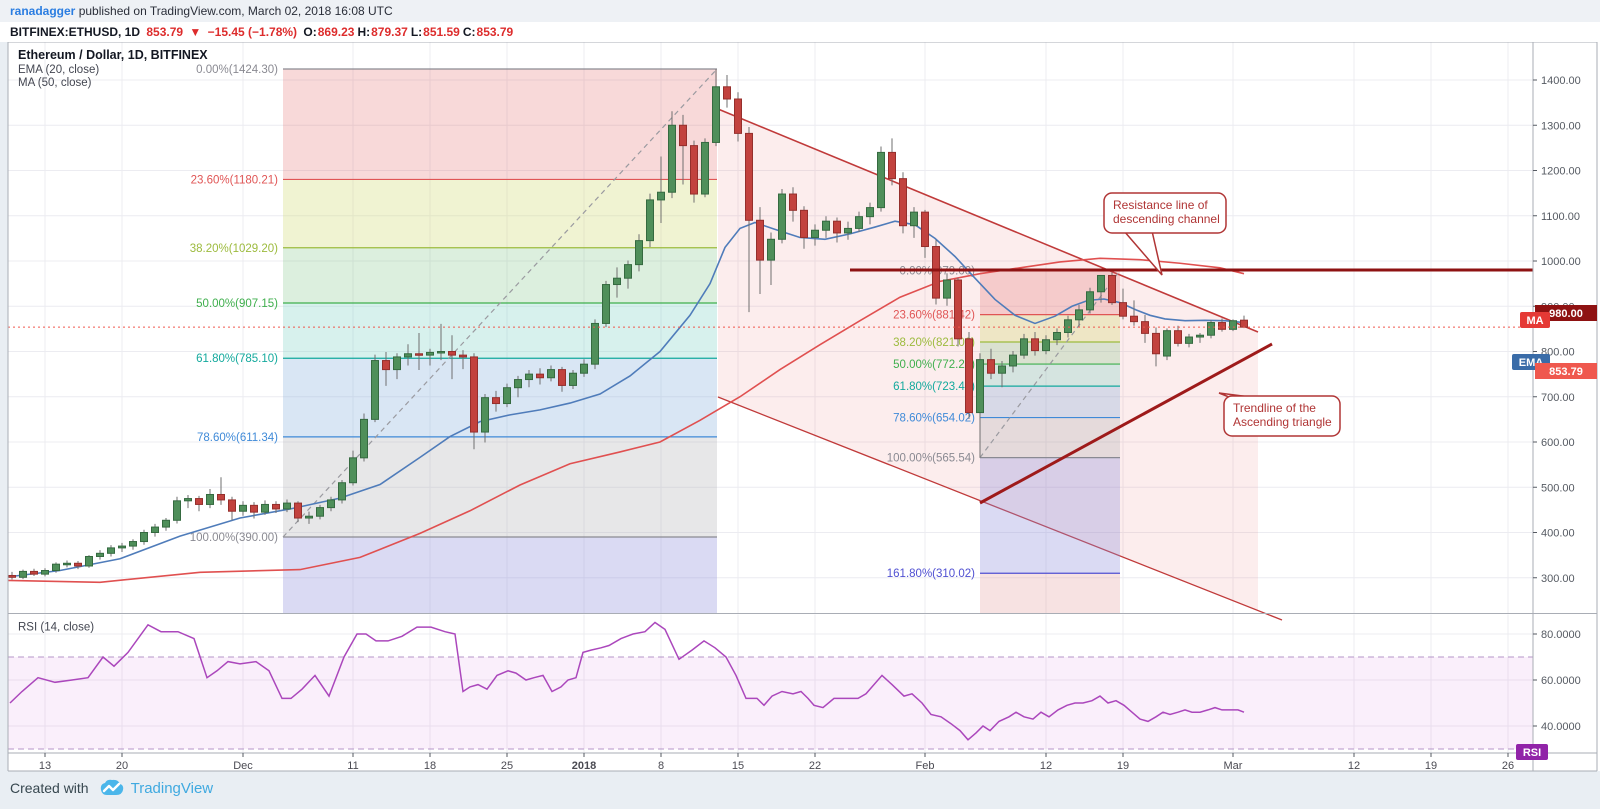 The image size is (1600, 809). Describe the element at coordinates (738, 766) in the screenshot. I see `time-tick-8: 15` at that location.